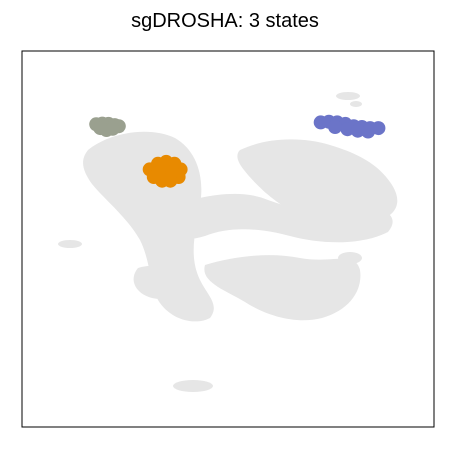 The height and width of the screenshot is (450, 450). What do you see at coordinates (348, 96) in the screenshot?
I see `cloud-small-top-right` at bounding box center [348, 96].